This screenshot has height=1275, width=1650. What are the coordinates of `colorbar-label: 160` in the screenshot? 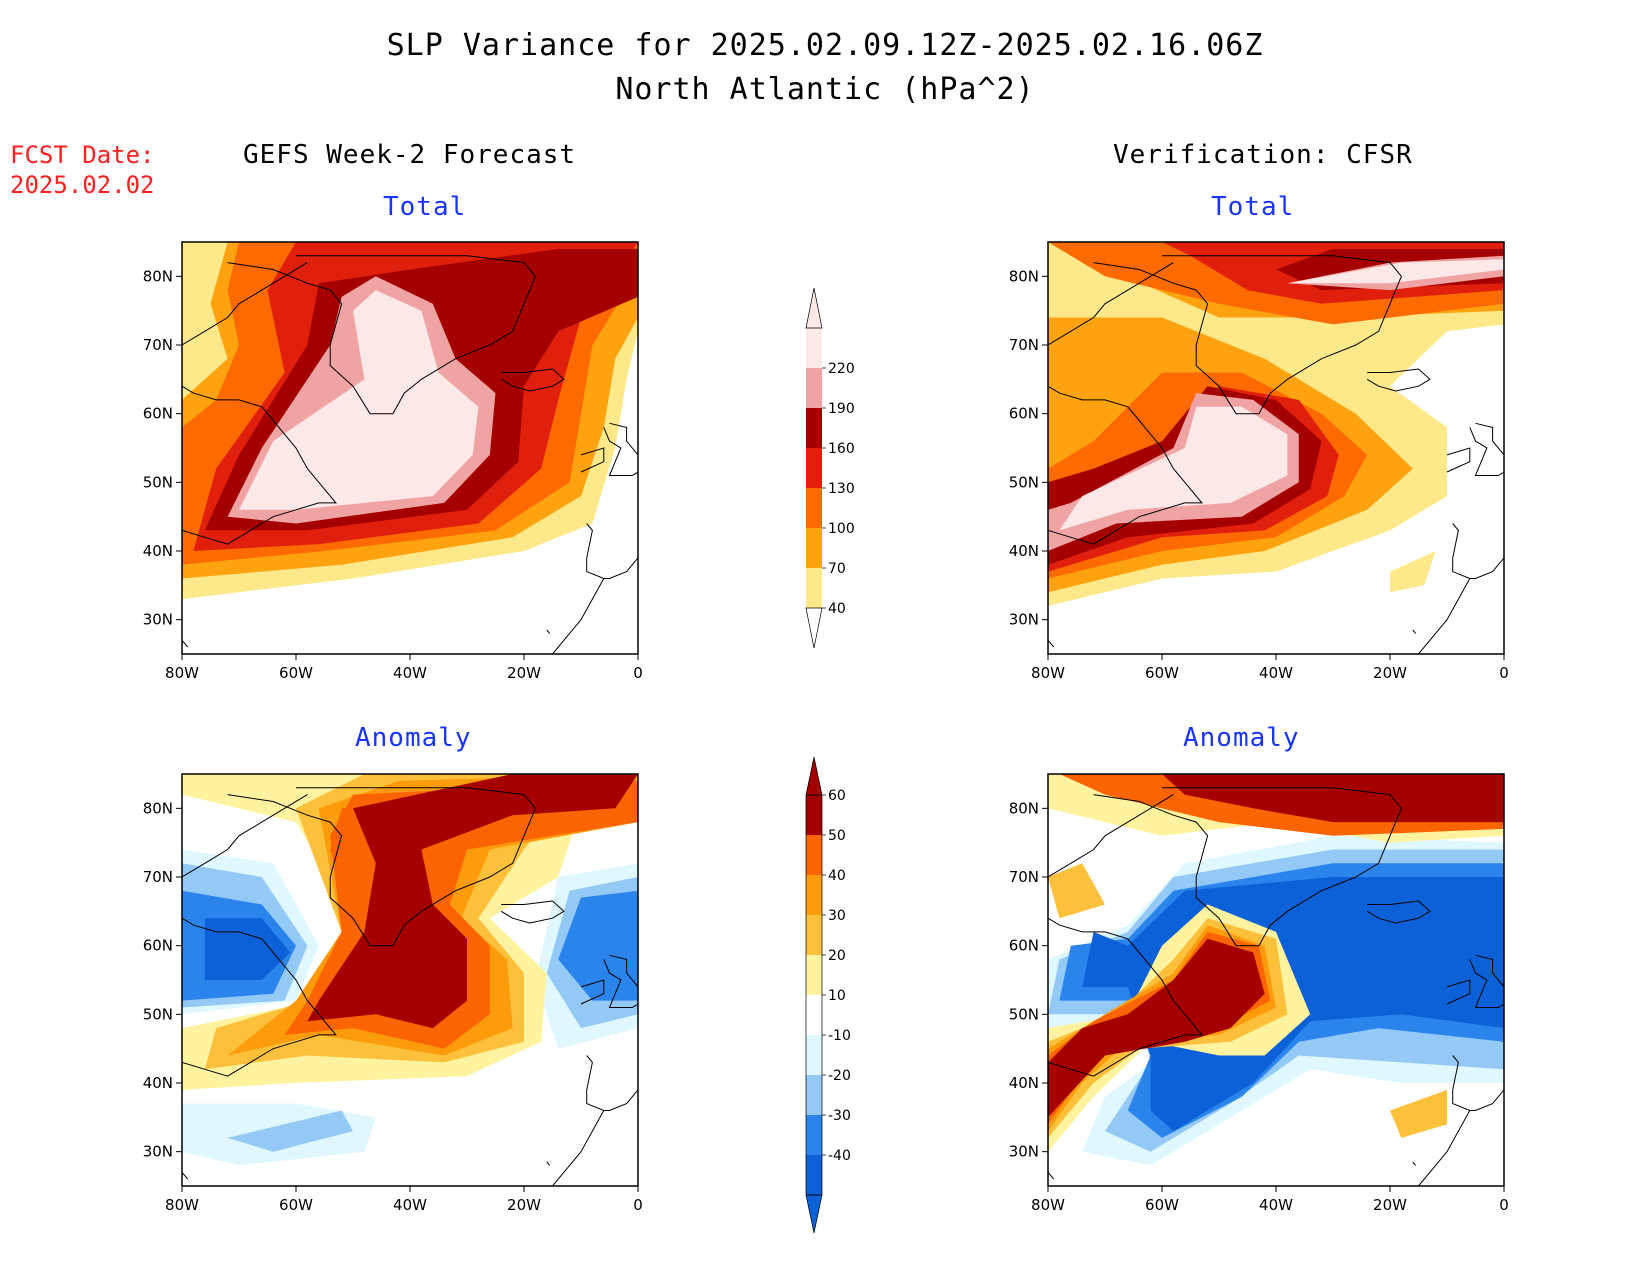 It's located at (841, 449).